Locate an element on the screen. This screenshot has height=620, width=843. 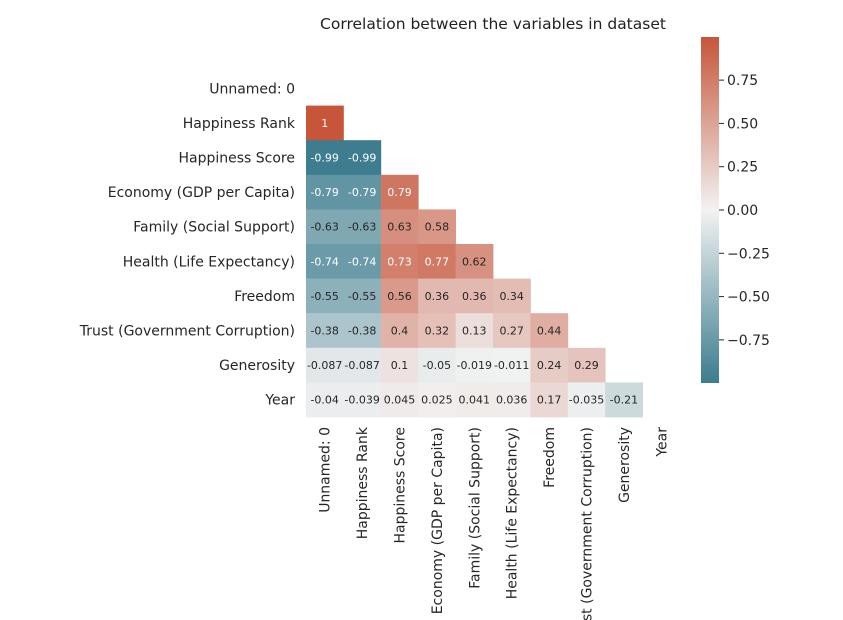
column-label: Happiness Rank is located at coordinates (363, 482).